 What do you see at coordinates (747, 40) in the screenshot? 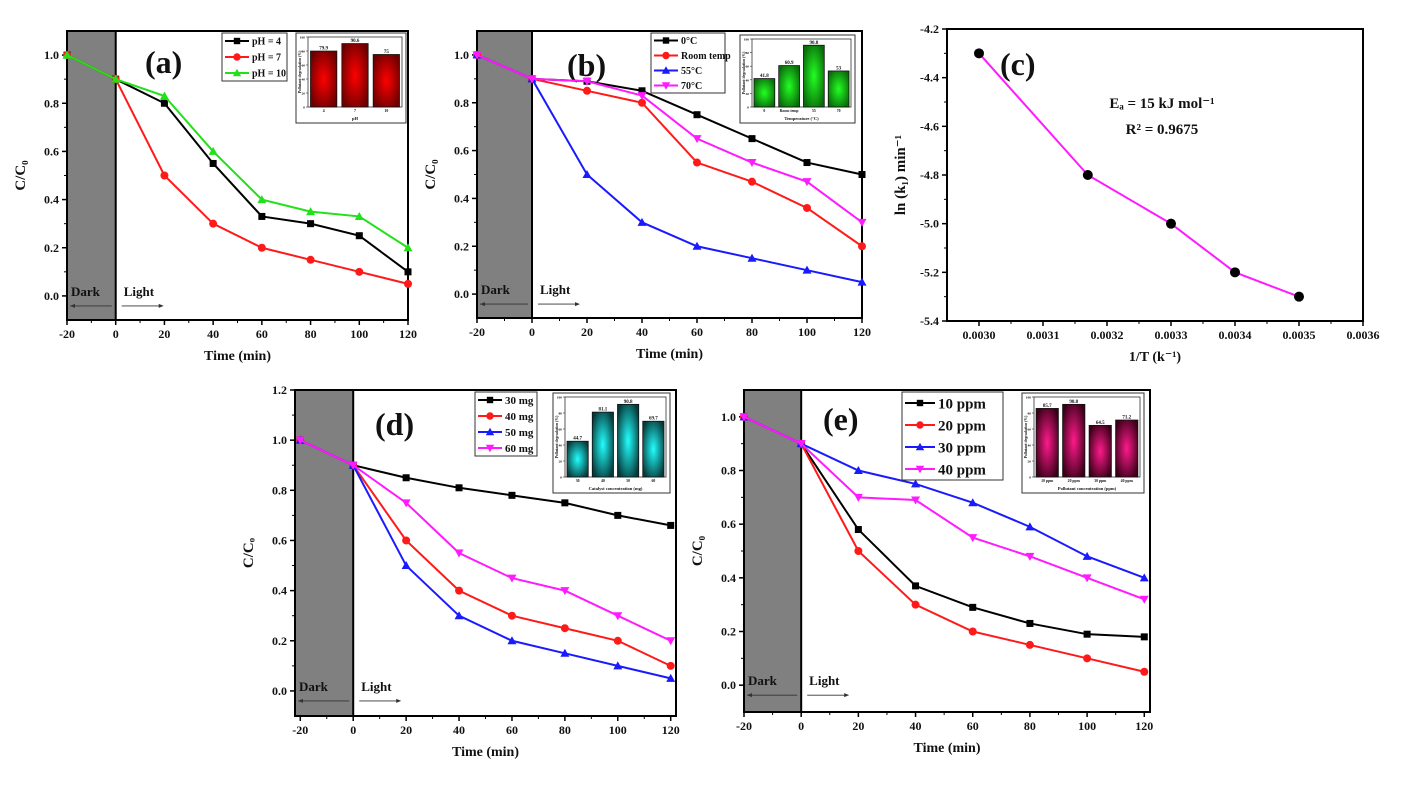
I see `inset-y-tick-label: 100` at bounding box center [747, 40].